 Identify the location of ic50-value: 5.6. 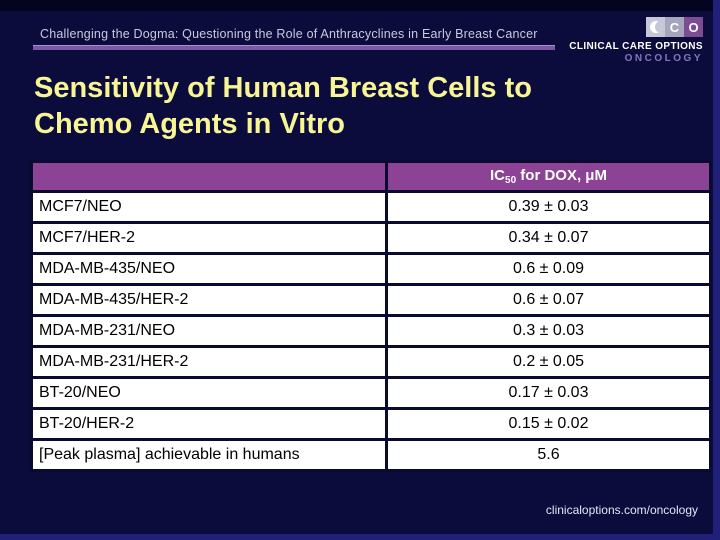
(548, 455).